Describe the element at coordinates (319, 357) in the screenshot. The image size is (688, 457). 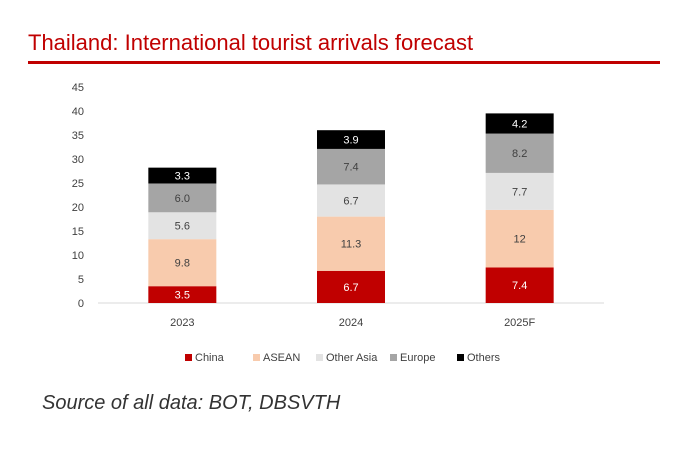
I see `legend-swatch-other-asia` at that location.